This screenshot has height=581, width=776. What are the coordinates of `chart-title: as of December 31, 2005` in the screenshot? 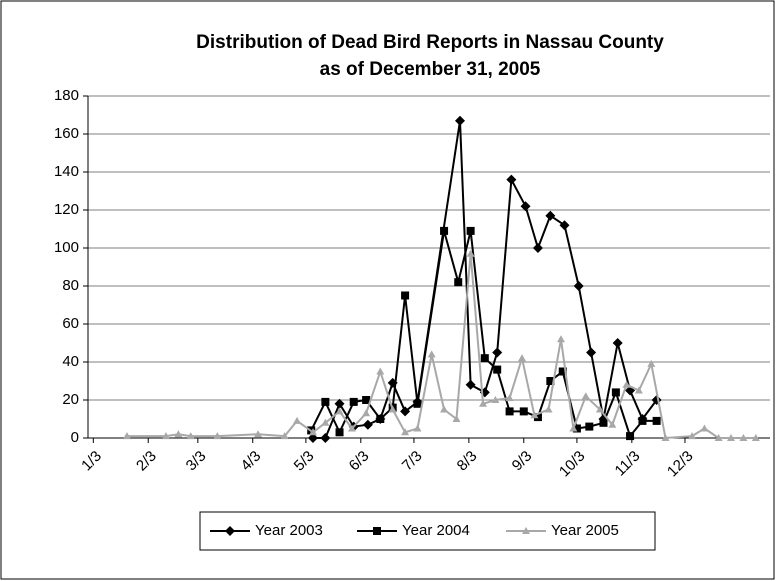 It's located at (430, 69).